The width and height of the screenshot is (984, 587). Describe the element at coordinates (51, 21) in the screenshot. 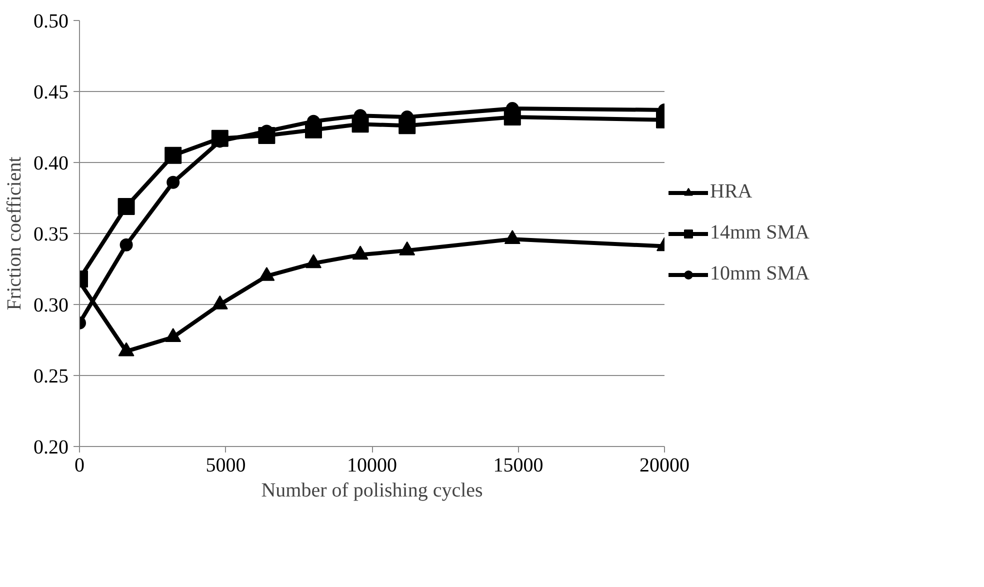

I see `y-tick-label: 0.50` at that location.